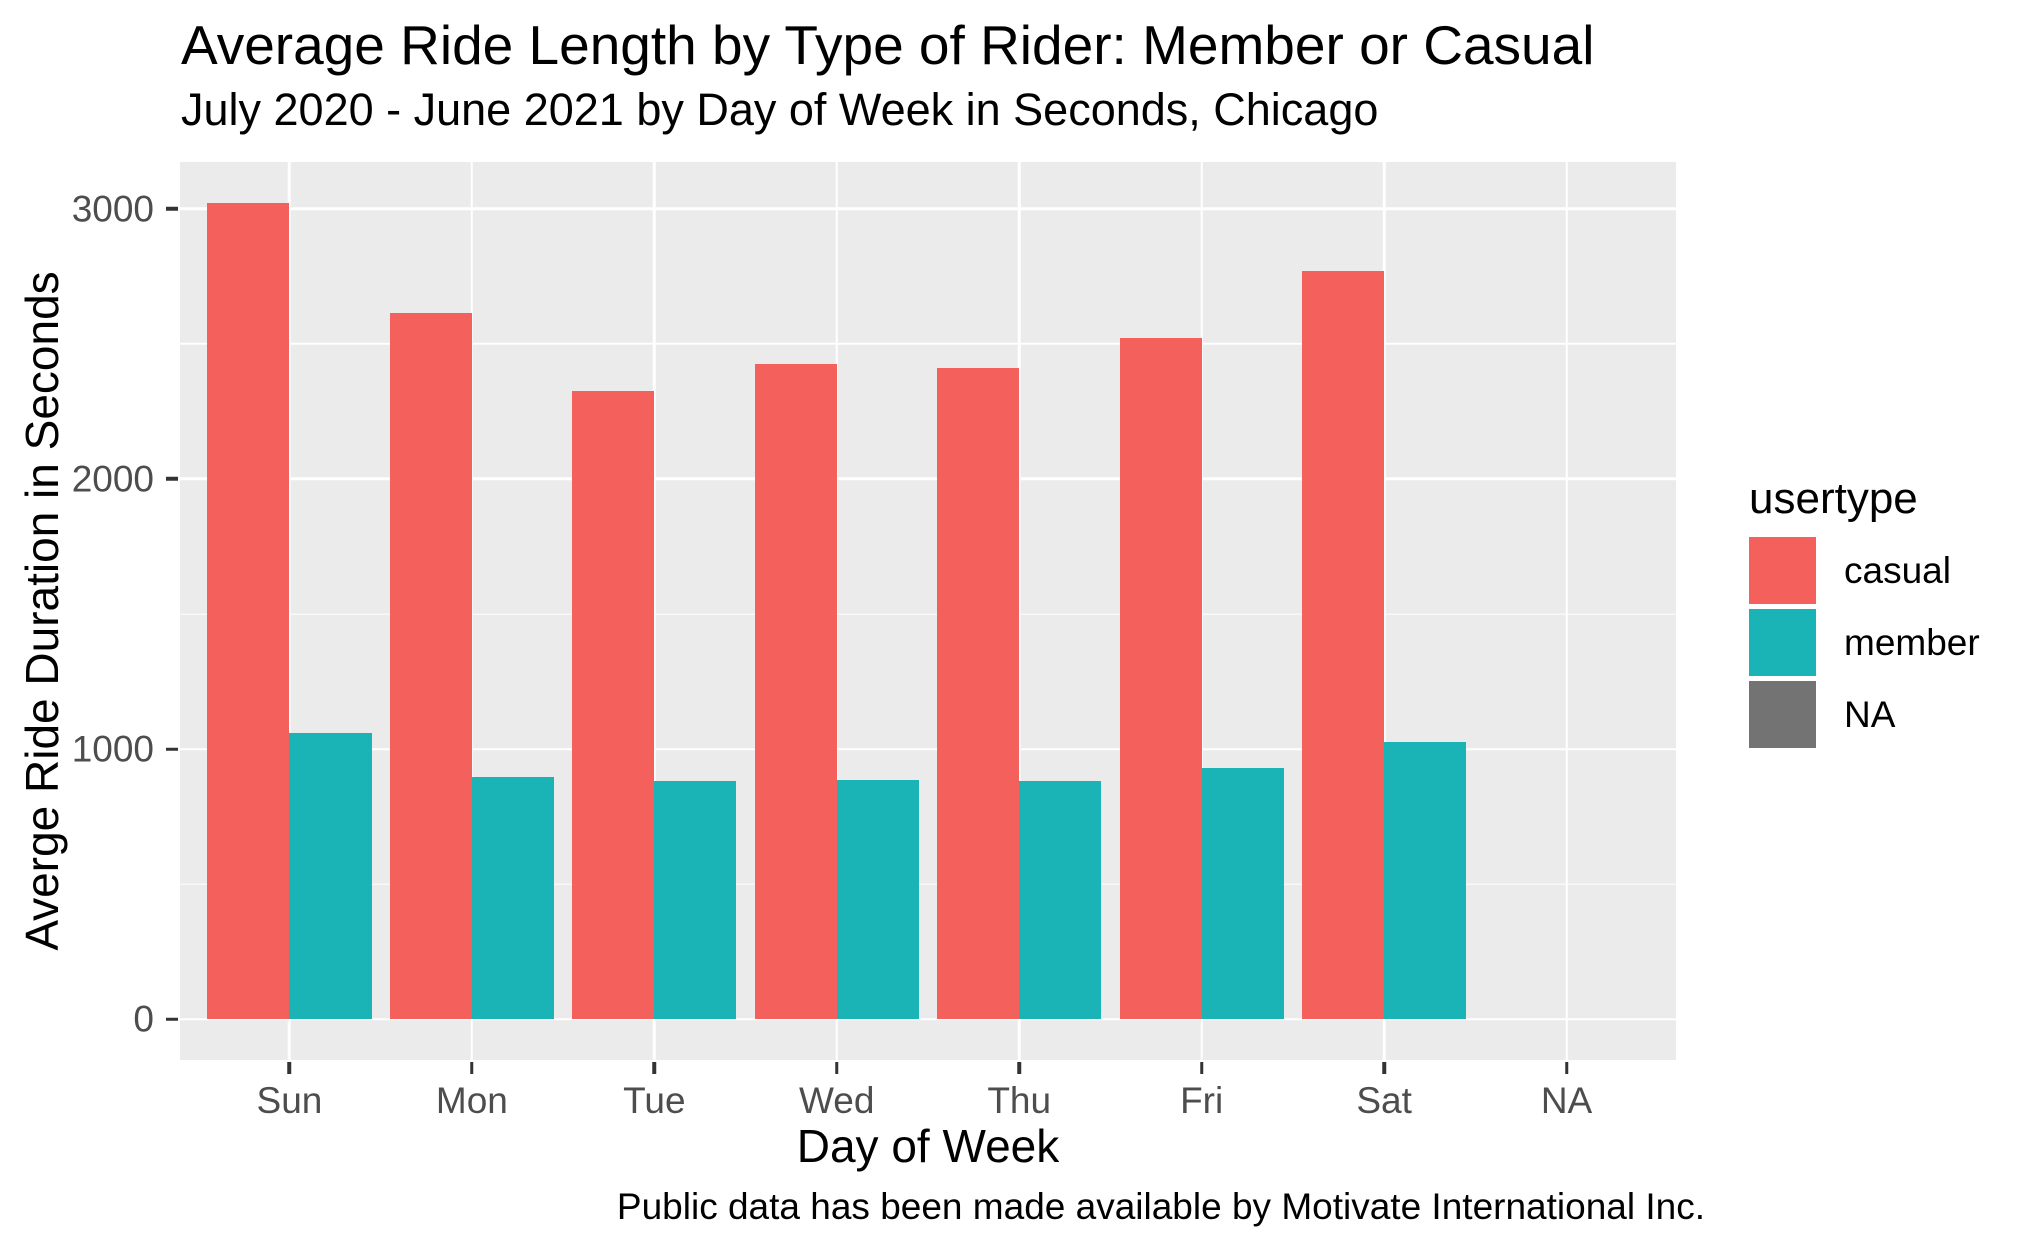 The width and height of the screenshot is (2020, 1249). What do you see at coordinates (1060, 900) in the screenshot?
I see `bar-member-Thu` at bounding box center [1060, 900].